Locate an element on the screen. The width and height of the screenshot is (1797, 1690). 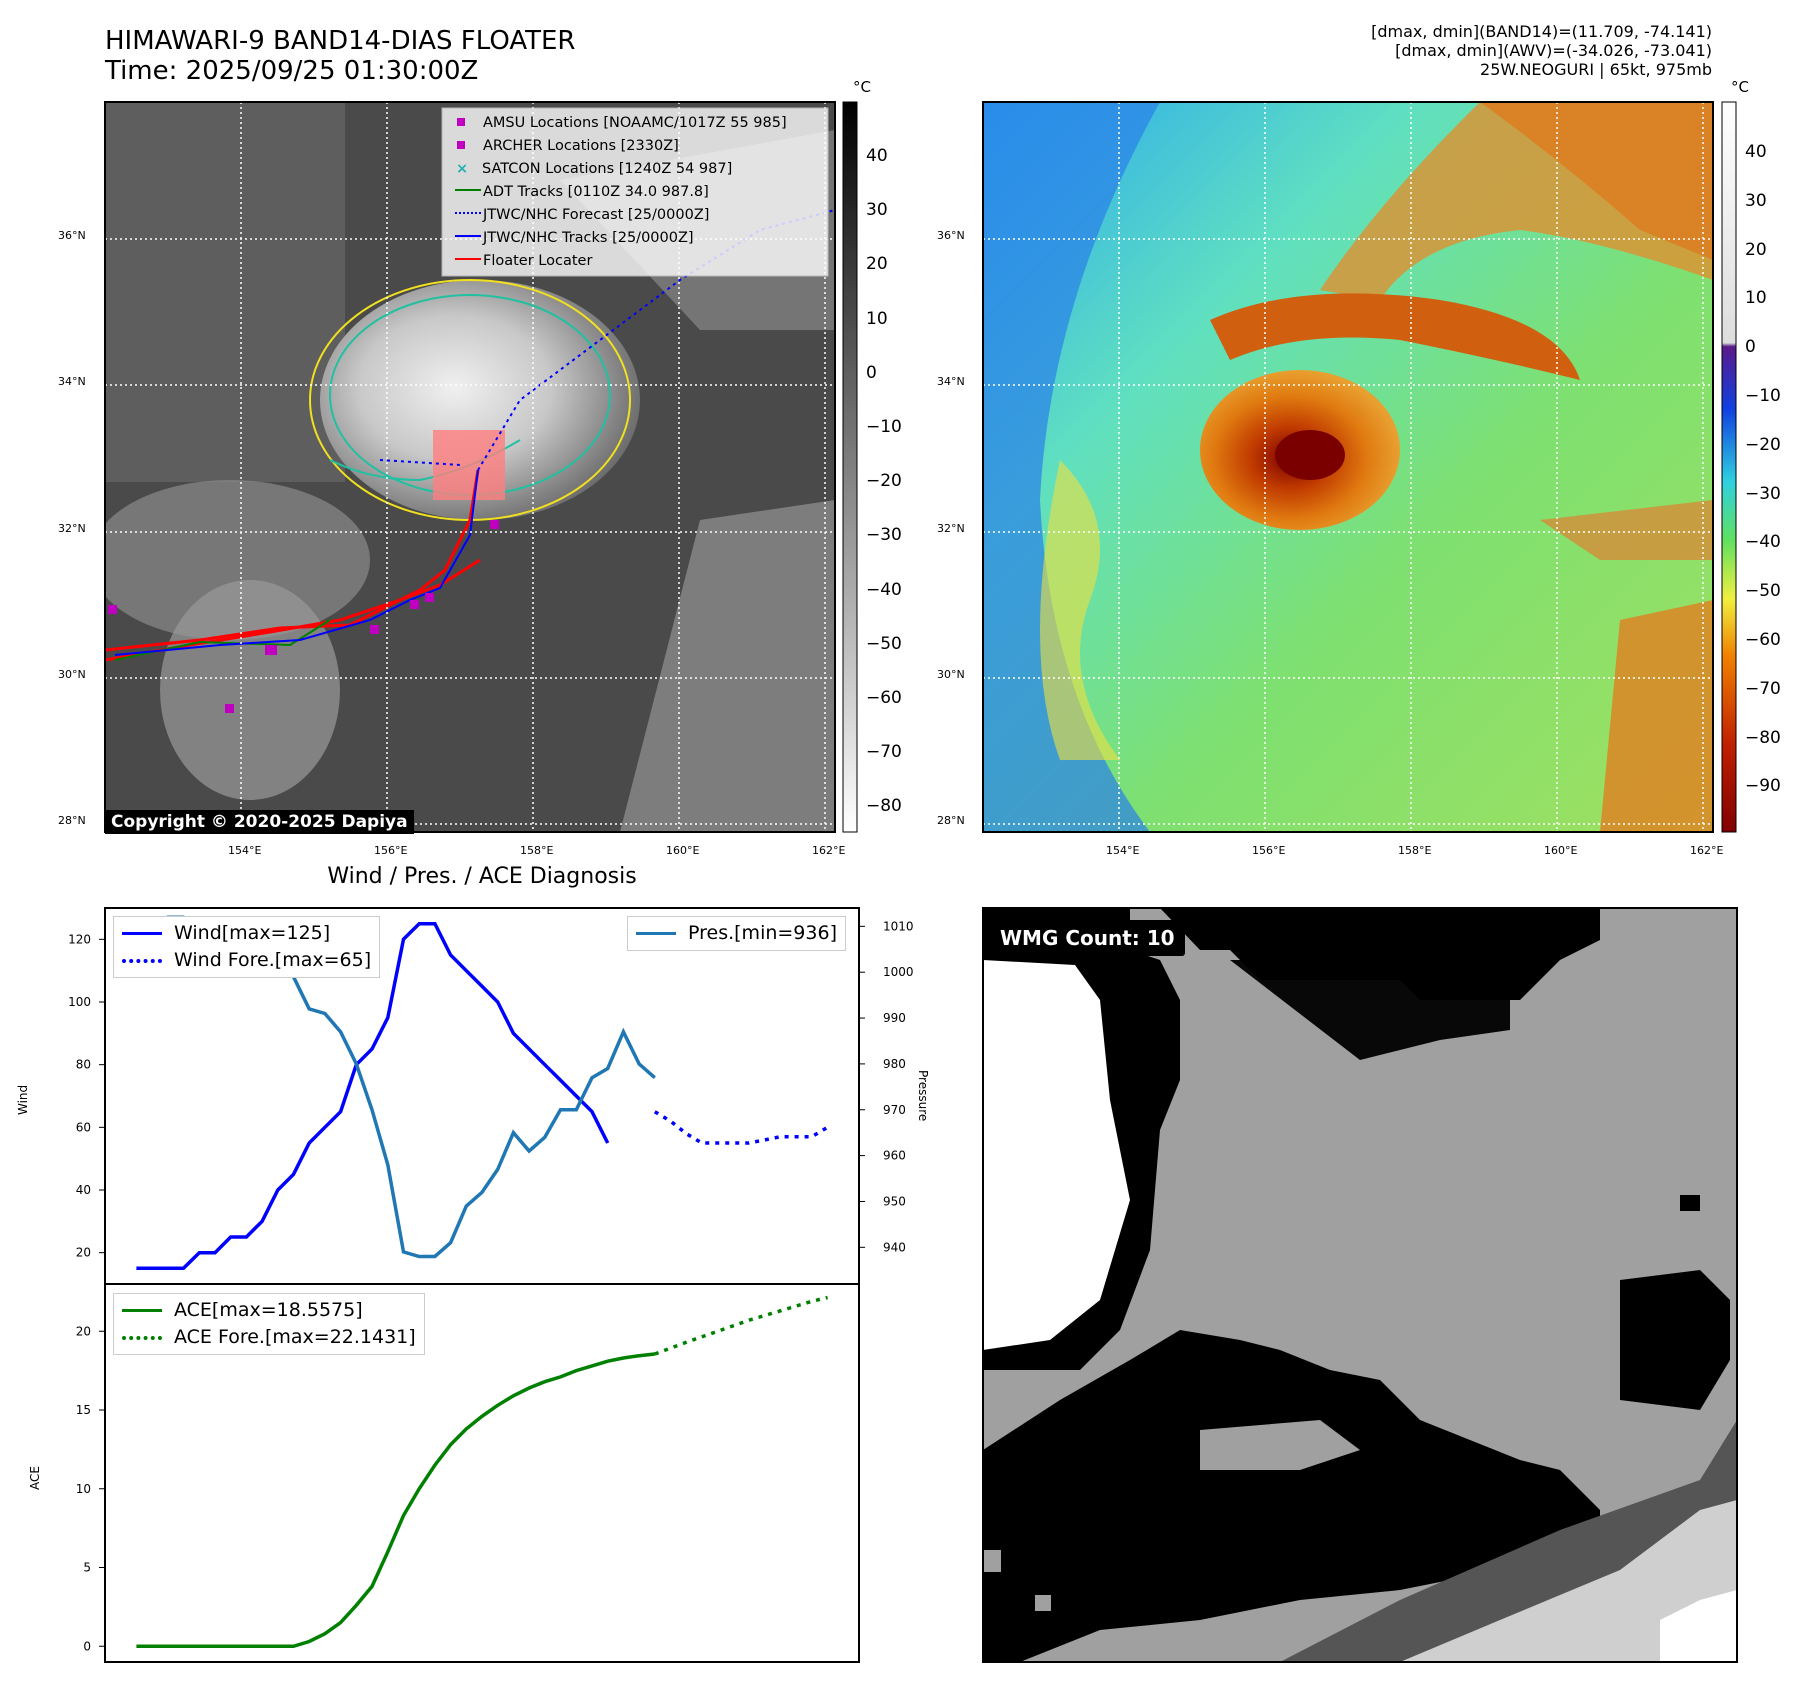
y-tick-label: 40 is located at coordinates (83, 1190).